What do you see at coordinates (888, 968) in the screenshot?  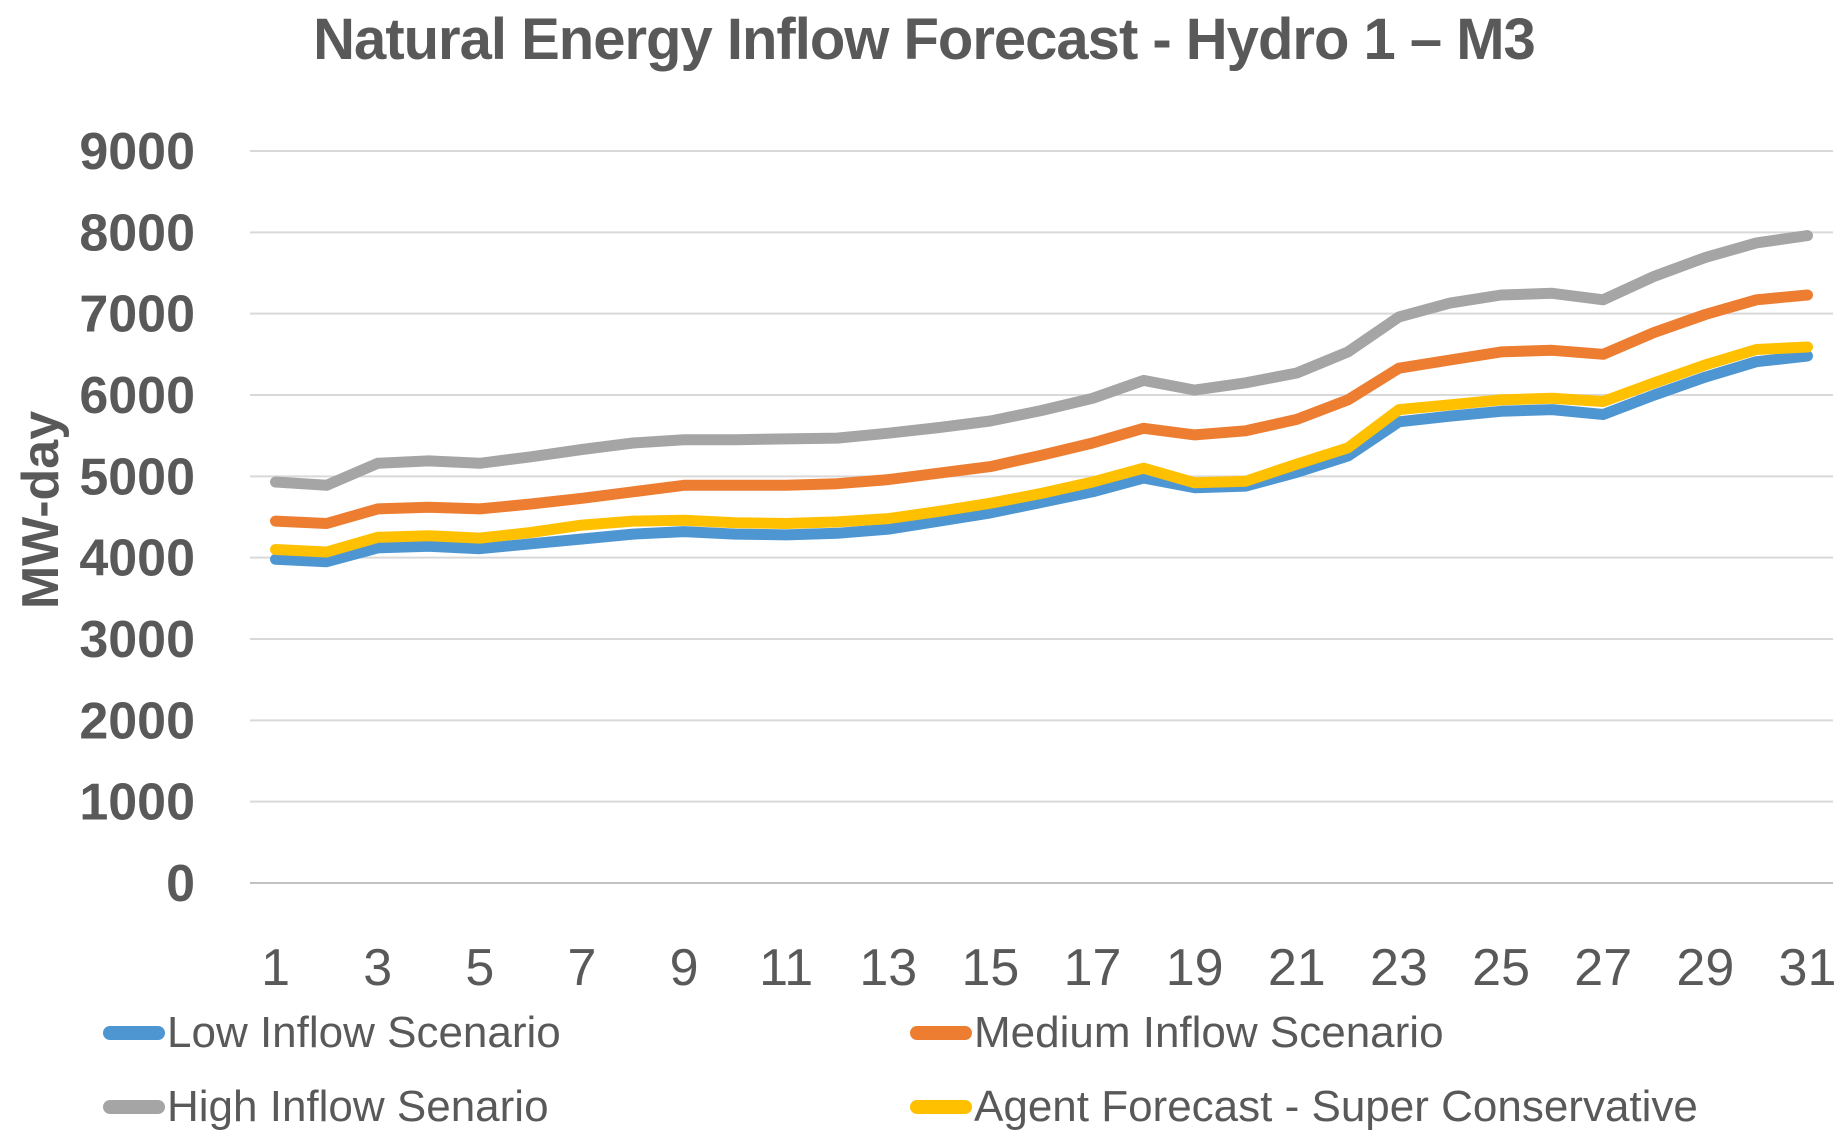 I see `x-tick-label: 13` at bounding box center [888, 968].